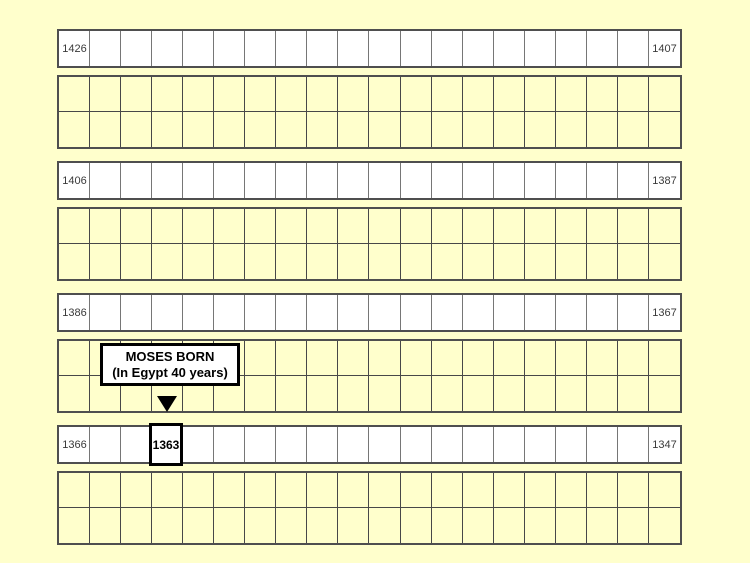  Describe the element at coordinates (166, 444) in the screenshot. I see `highlighted-year-label: 1363` at that location.